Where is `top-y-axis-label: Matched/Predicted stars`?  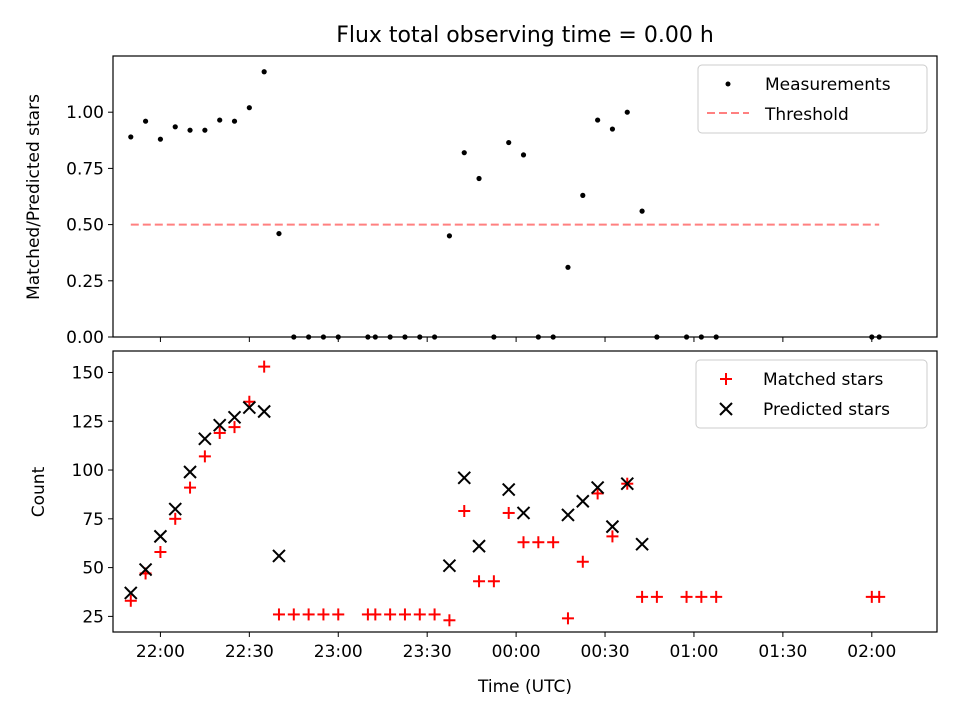 top-y-axis-label: Matched/Predicted stars is located at coordinates (34, 197).